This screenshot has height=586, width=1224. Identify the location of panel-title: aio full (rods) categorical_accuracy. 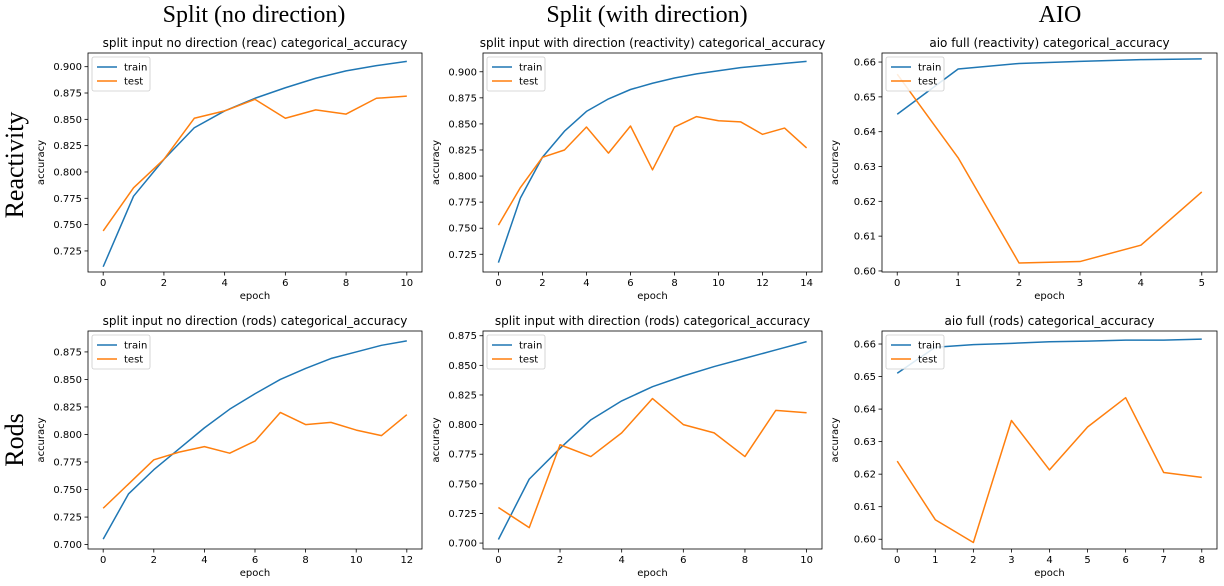
(1050, 321).